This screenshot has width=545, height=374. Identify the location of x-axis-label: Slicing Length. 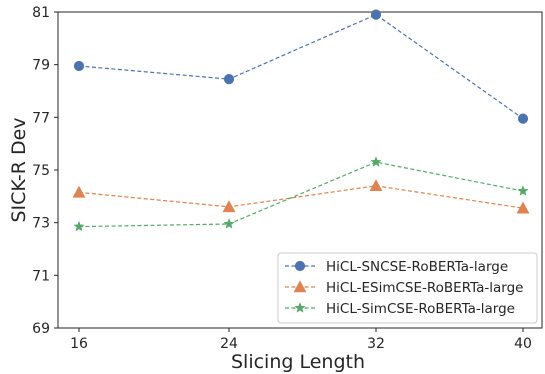
(298, 362).